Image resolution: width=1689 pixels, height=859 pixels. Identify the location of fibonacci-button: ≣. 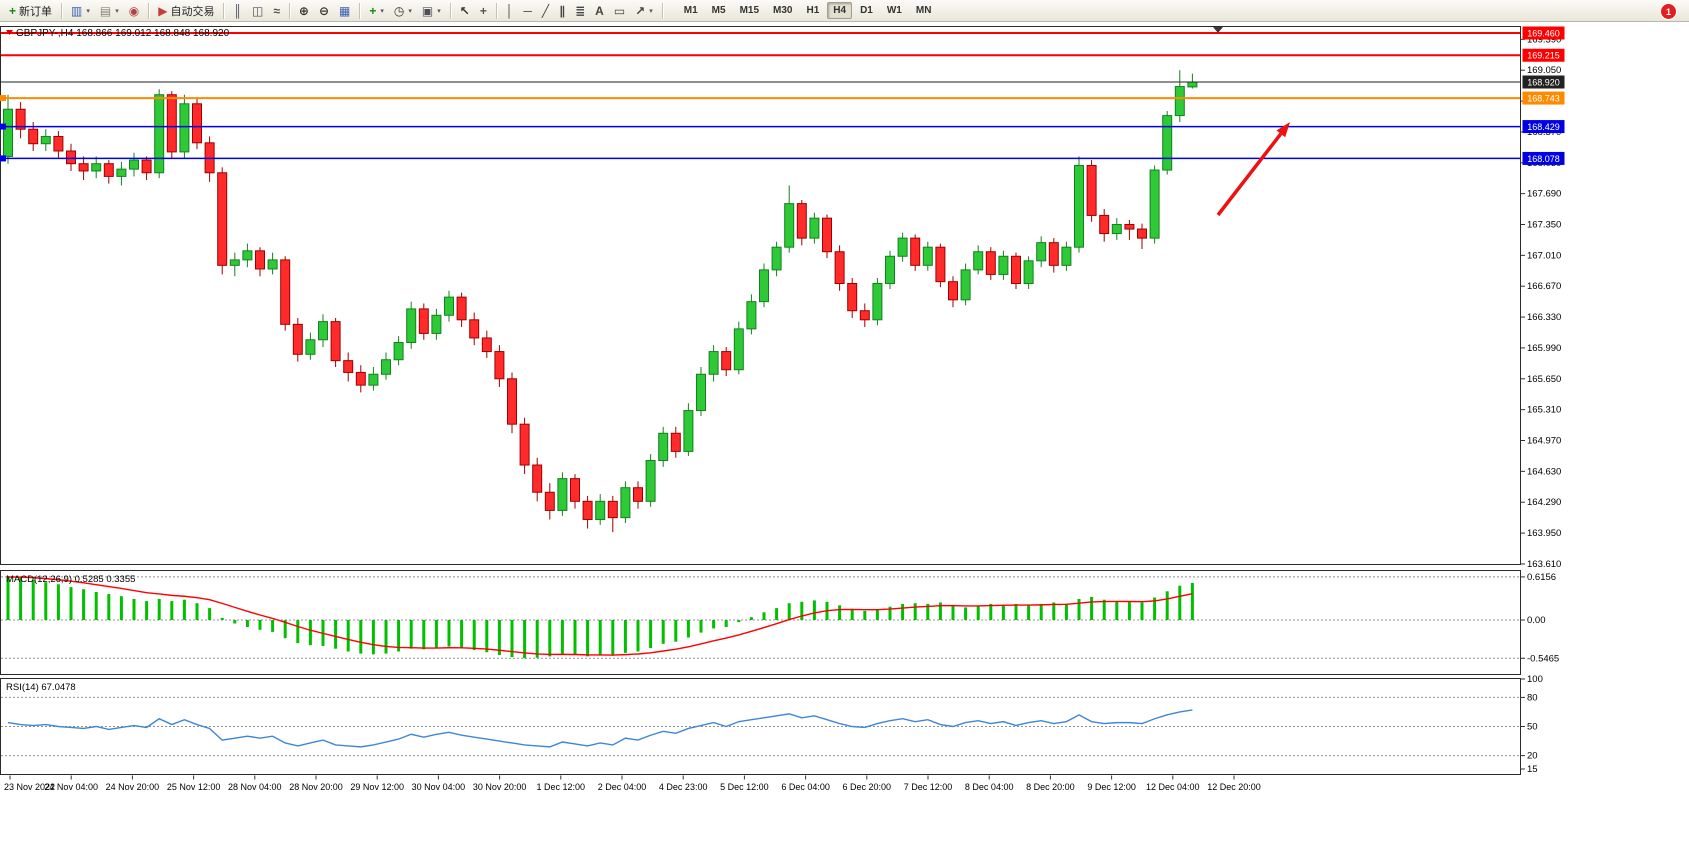
(580, 11).